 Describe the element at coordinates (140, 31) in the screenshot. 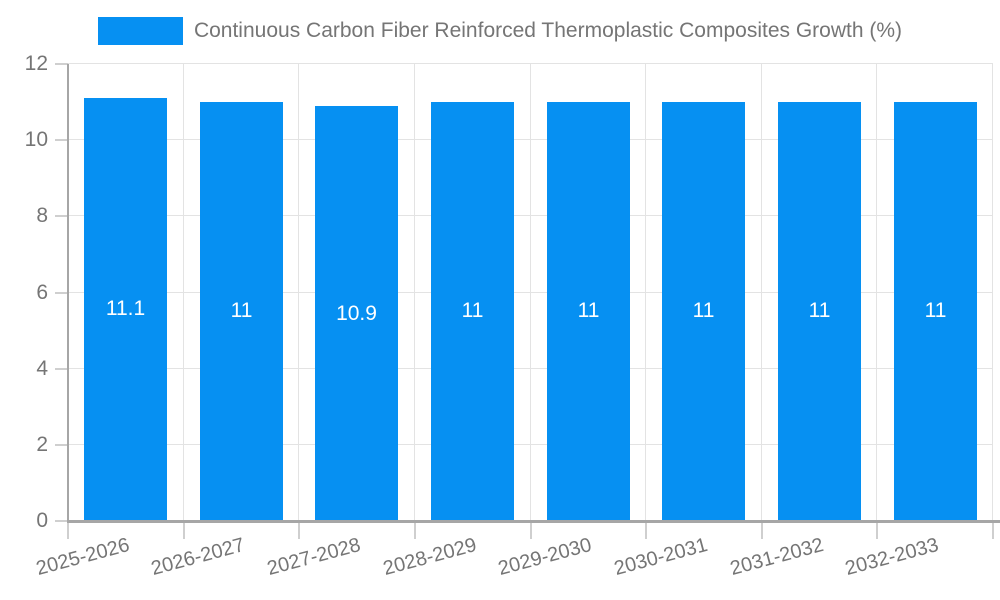

I see `legend-swatch-icon` at that location.